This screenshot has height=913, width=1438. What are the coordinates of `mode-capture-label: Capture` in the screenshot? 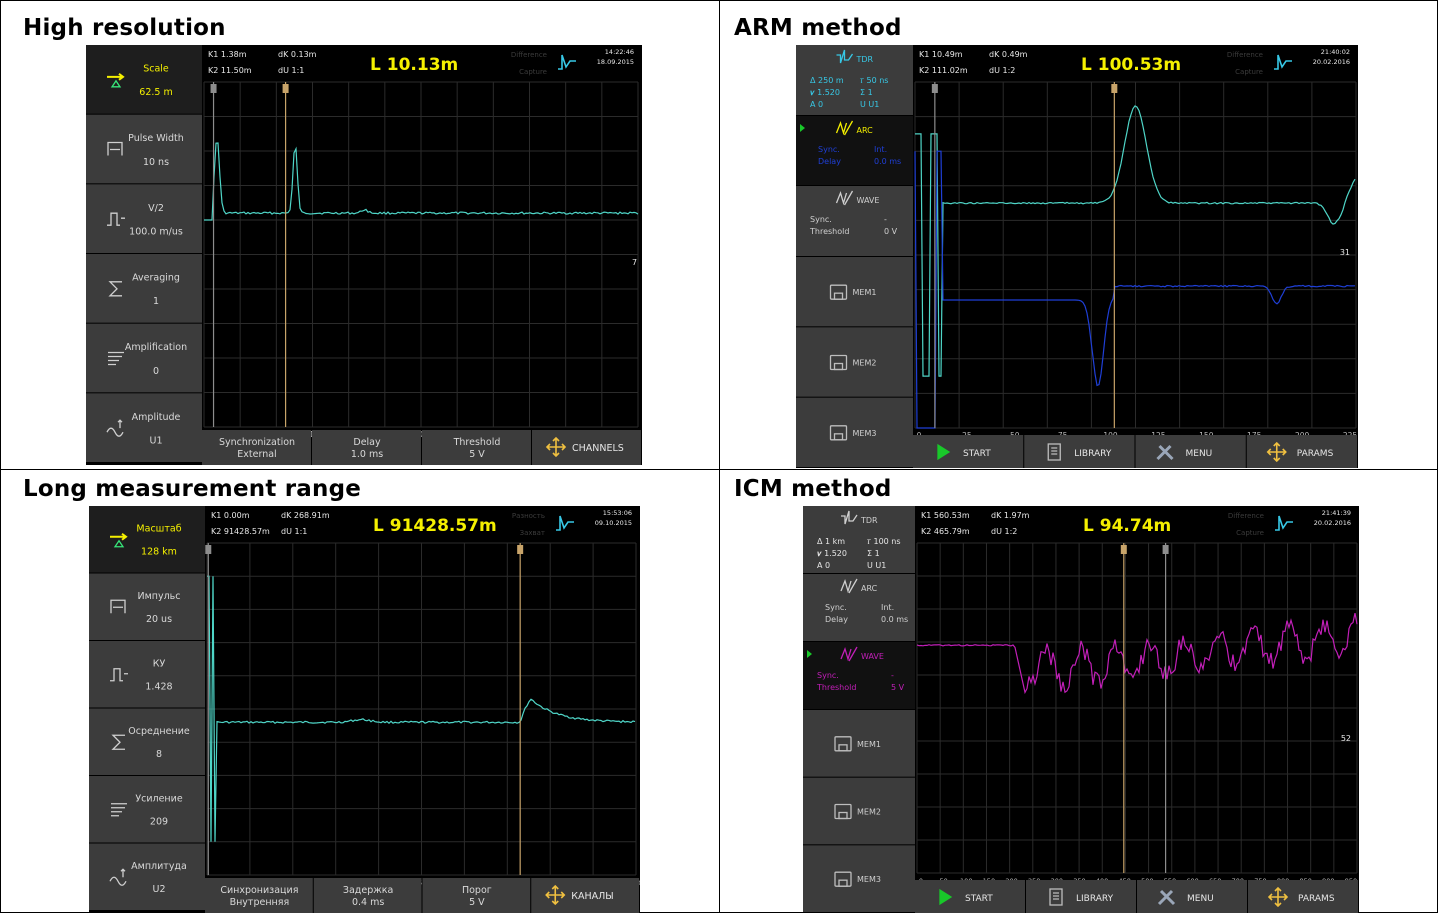 It's located at (1250, 533).